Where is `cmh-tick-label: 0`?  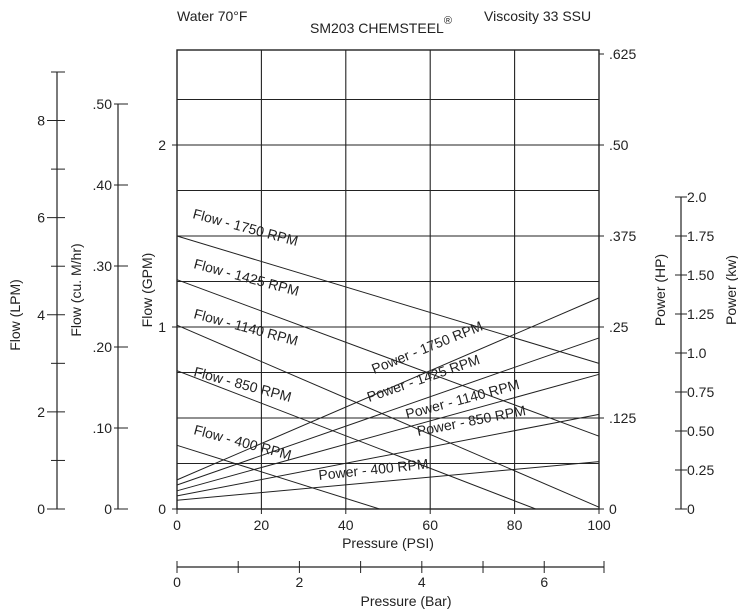 cmh-tick-label: 0 is located at coordinates (108, 509).